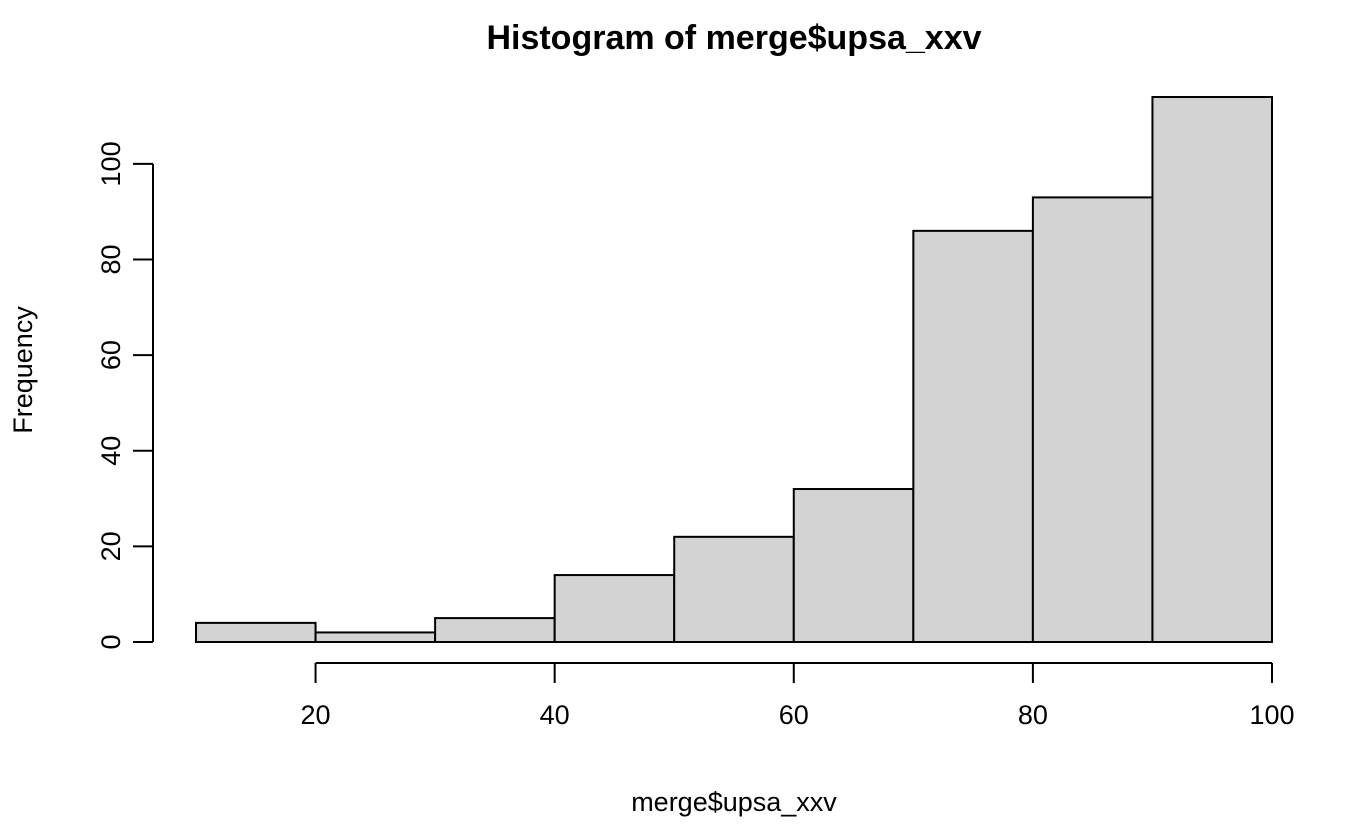  What do you see at coordinates (733, 38) in the screenshot?
I see `chart-title: Histogram of merge$upsa_xxv` at bounding box center [733, 38].